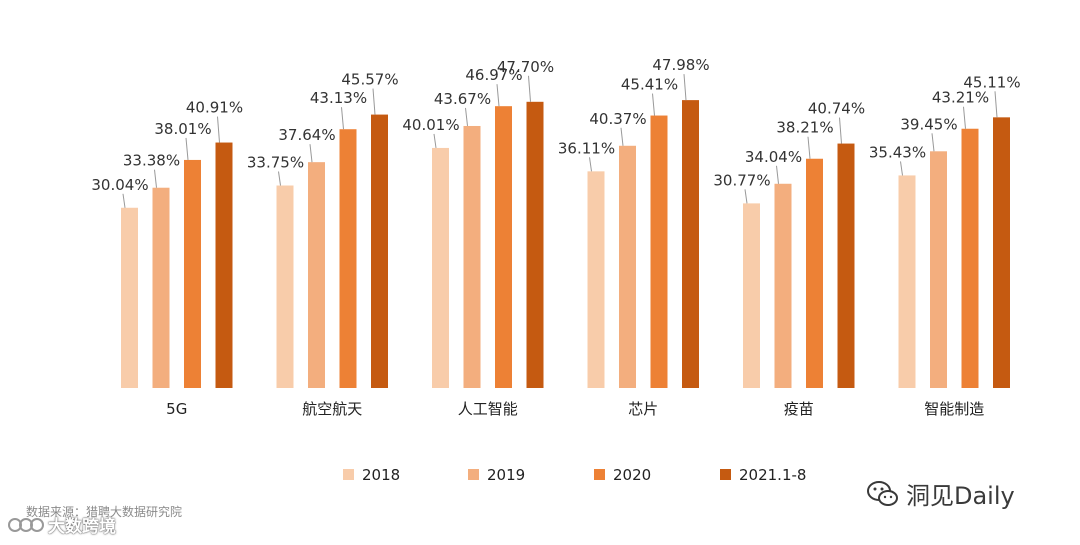 Image resolution: width=1080 pixels, height=545 pixels. Describe the element at coordinates (773, 157) in the screenshot. I see `bar-value-label-4-1: 34.04%` at that location.